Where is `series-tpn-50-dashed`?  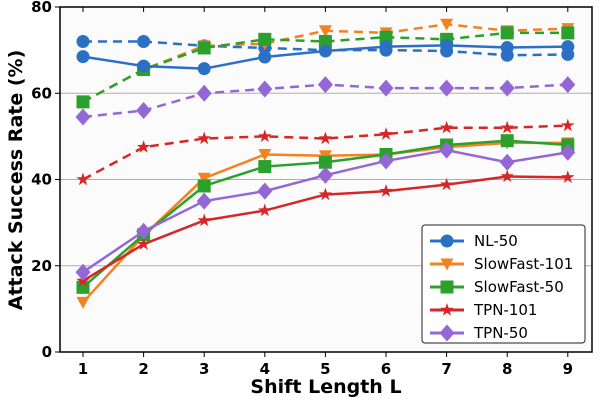 series-tpn-50-dashed is located at coordinates (325, 101).